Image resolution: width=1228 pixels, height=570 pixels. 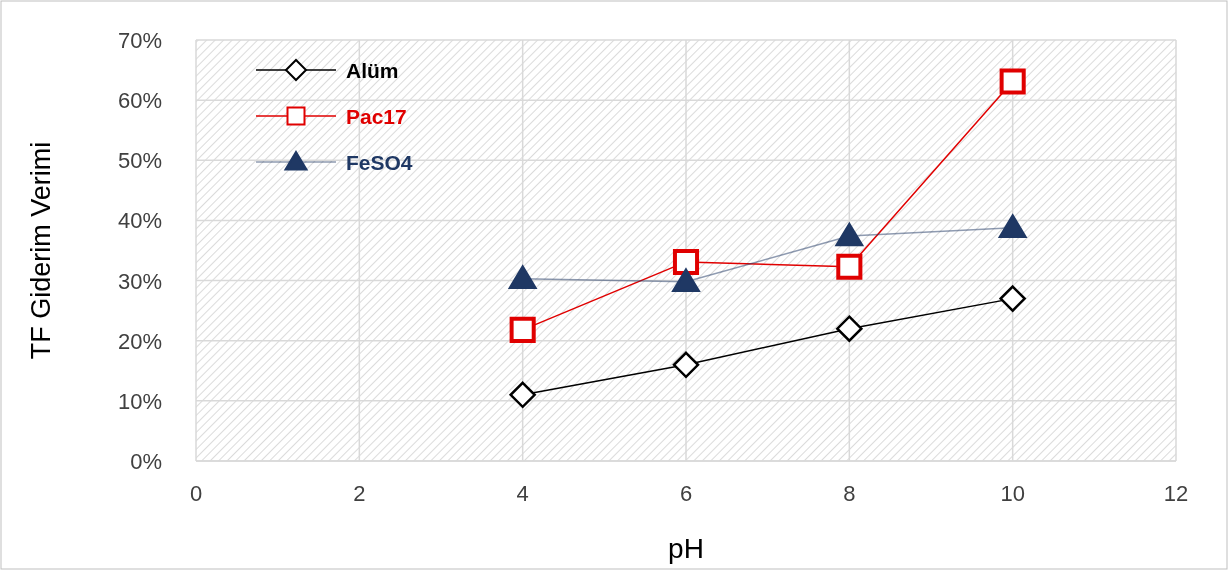 What do you see at coordinates (139, 341) in the screenshot?
I see `y-tick-label: 20%` at bounding box center [139, 341].